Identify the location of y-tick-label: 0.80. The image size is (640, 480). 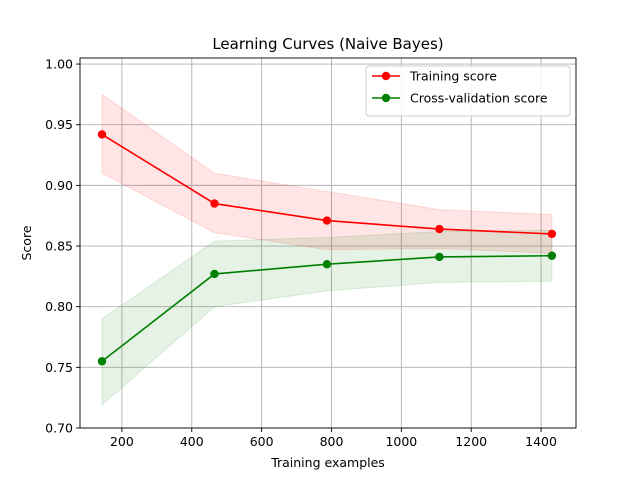
(59, 306).